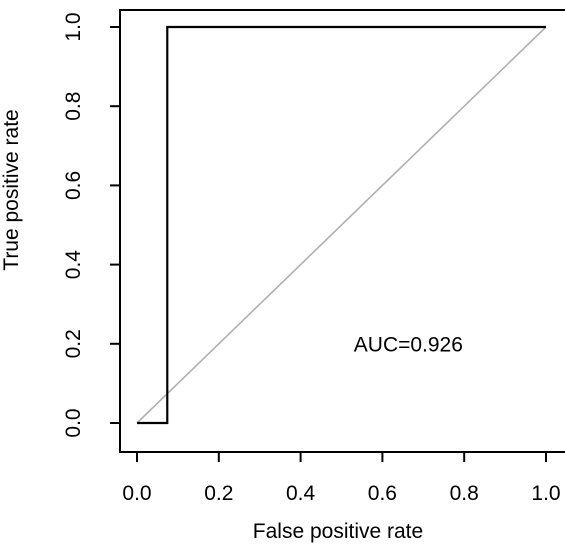 Image resolution: width=565 pixels, height=548 pixels. I want to click on y-tick-label: 0.0, so click(73, 422).